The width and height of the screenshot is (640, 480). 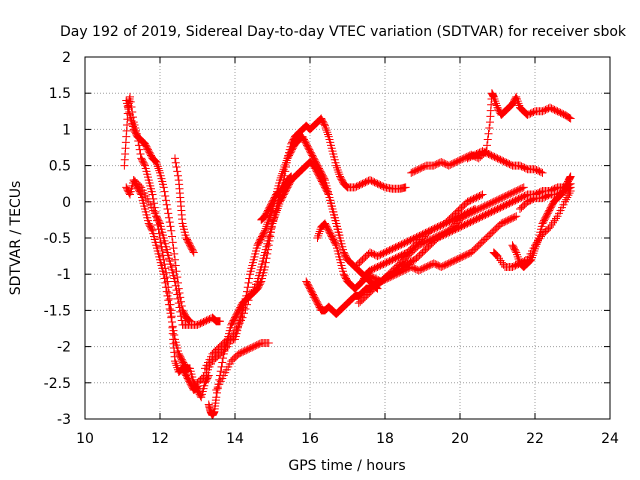 I want to click on x-tick-label: 16, so click(x=310, y=439).